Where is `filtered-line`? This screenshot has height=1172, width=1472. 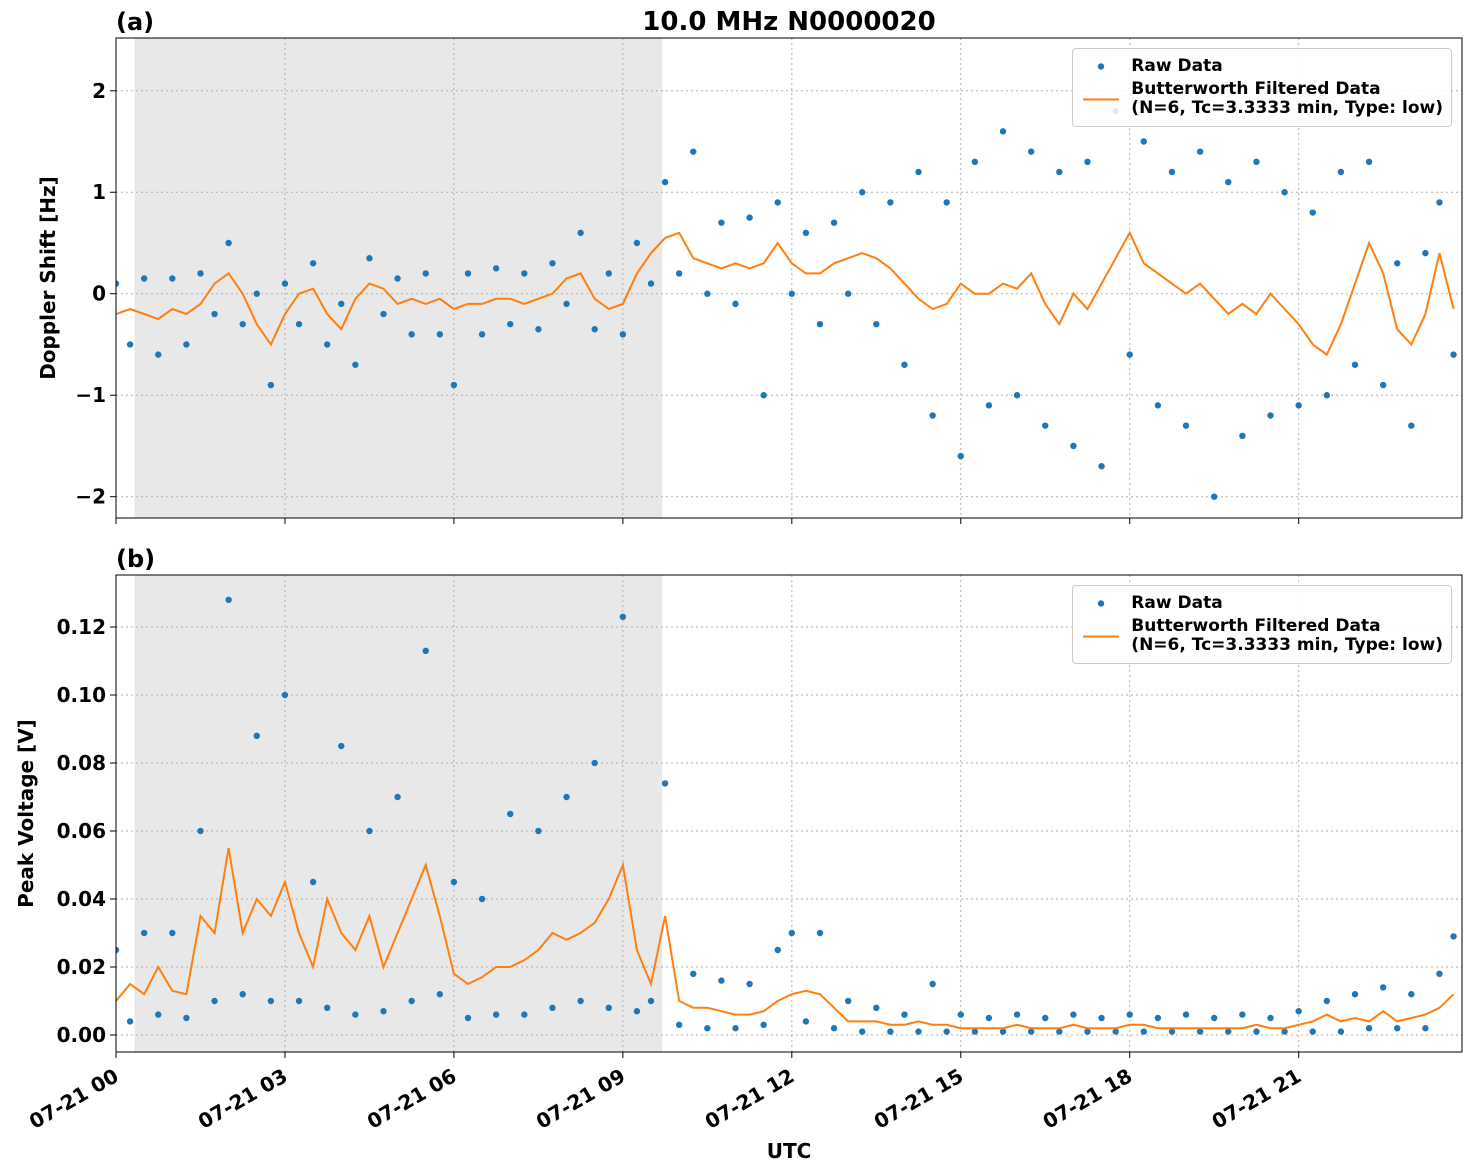 filtered-line is located at coordinates (785, 293).